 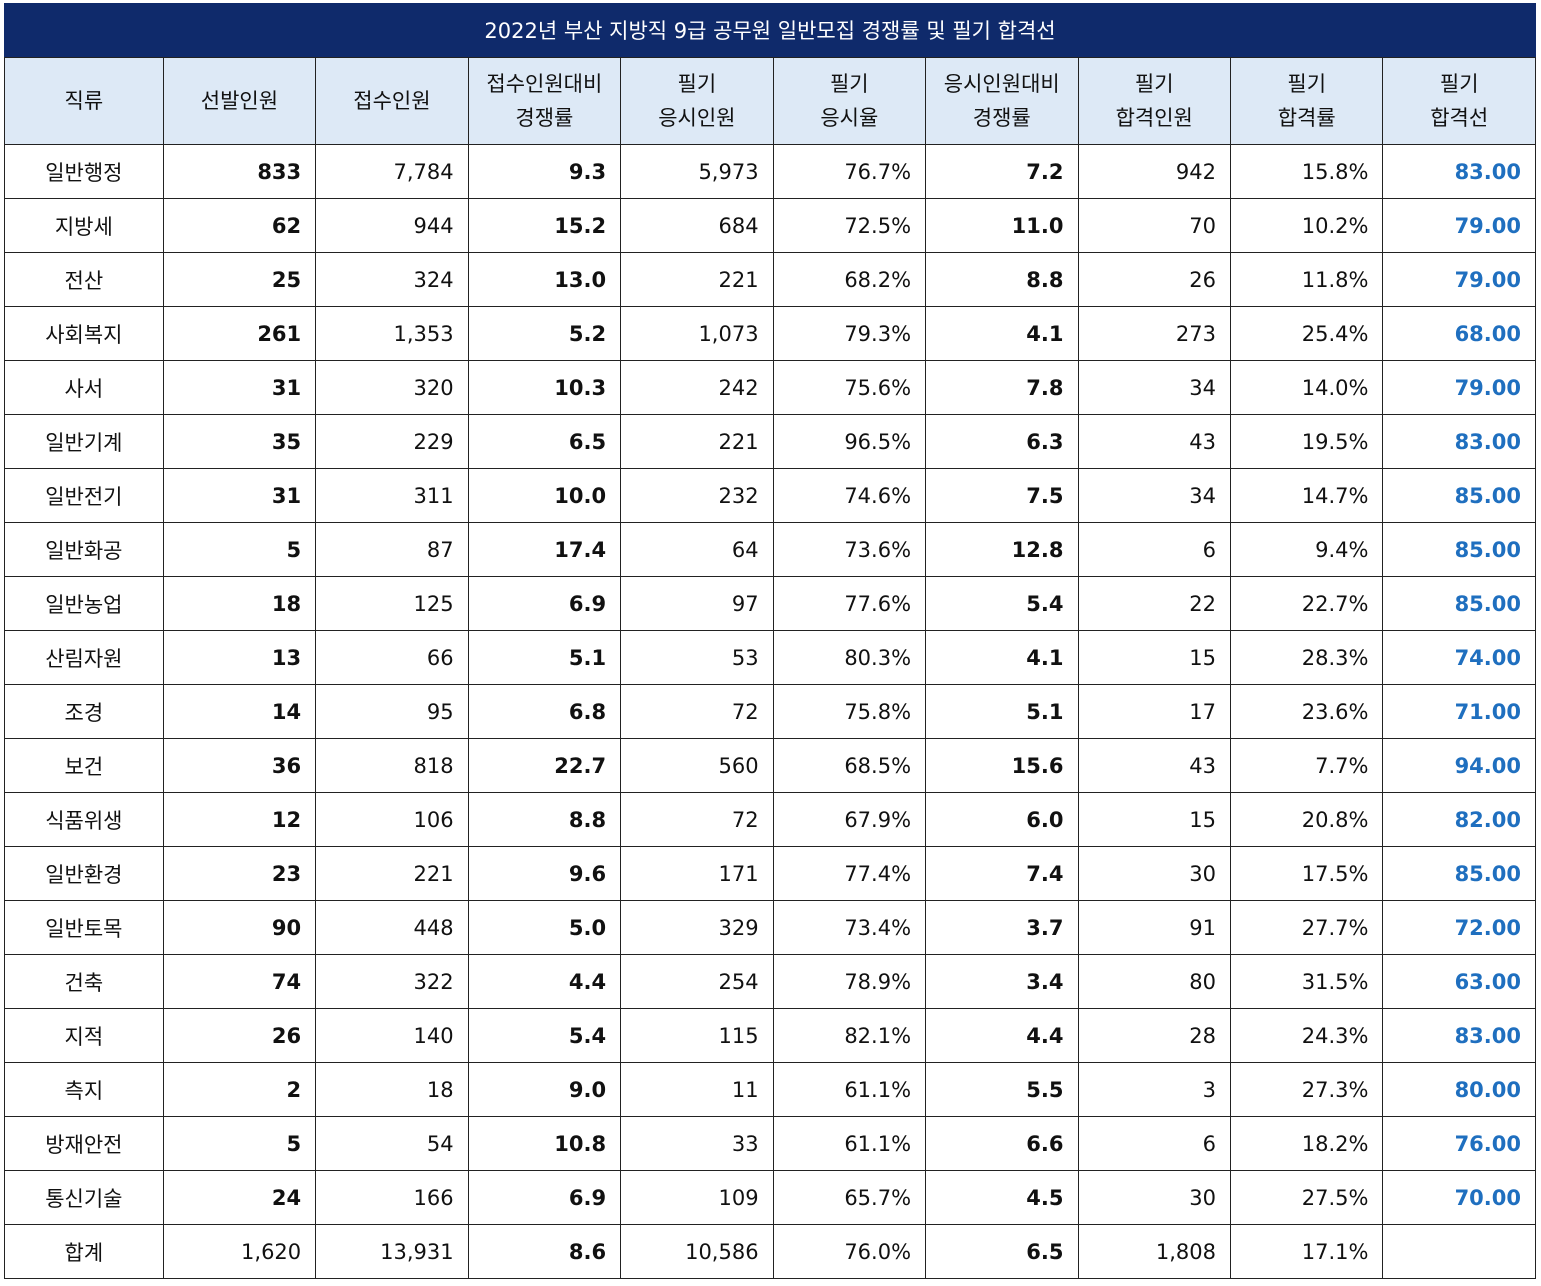 What do you see at coordinates (84, 657) in the screenshot?
I see `job-category-cell: 산림자원` at bounding box center [84, 657].